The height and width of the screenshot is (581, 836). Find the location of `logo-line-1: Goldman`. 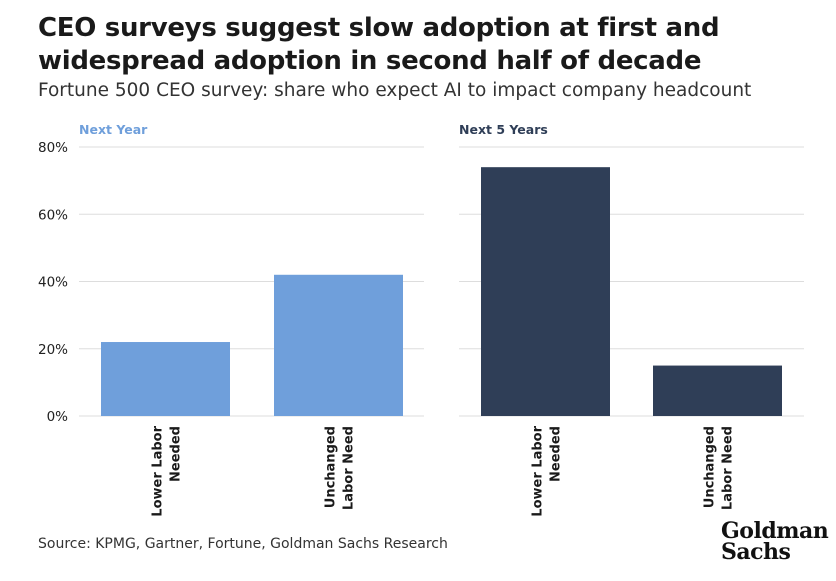

logo-line-1: Goldman is located at coordinates (775, 531).